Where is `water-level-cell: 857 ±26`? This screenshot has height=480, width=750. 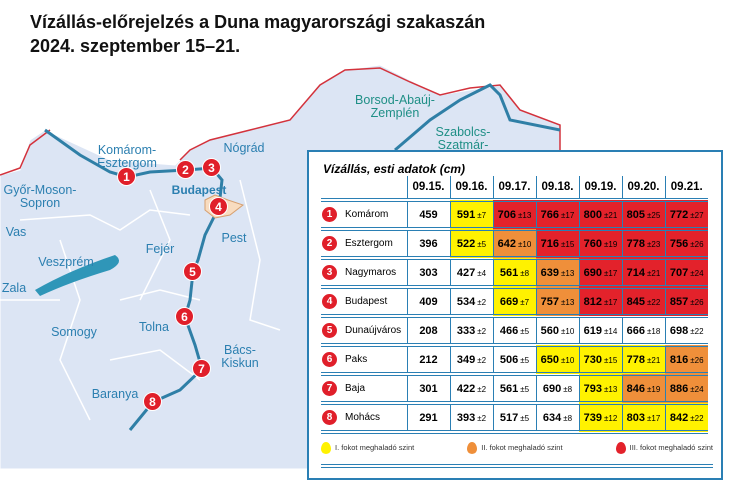
water-level-cell: 857 ±26 is located at coordinates (686, 302).